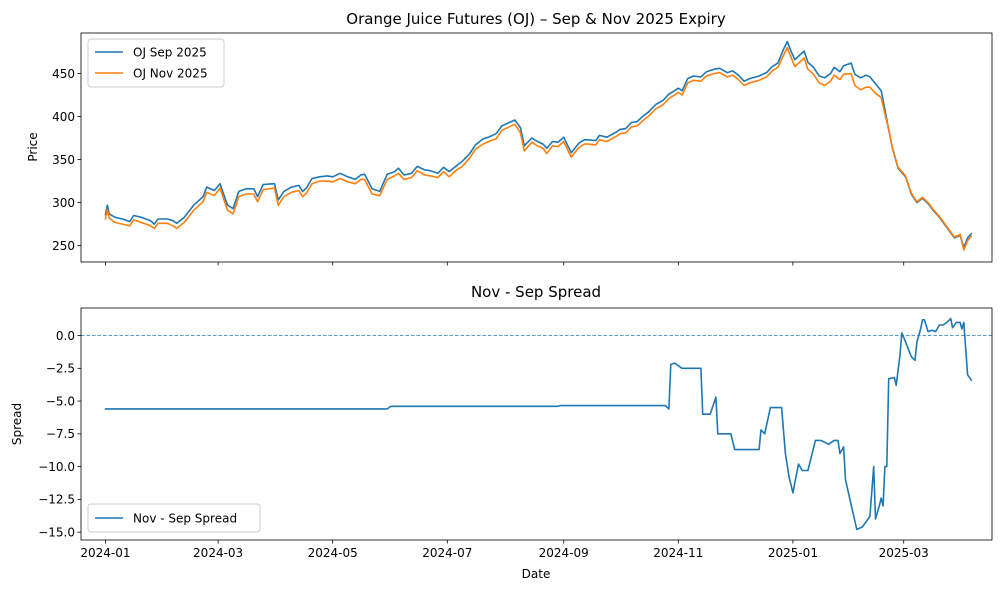 The width and height of the screenshot is (1003, 590). What do you see at coordinates (170, 53) in the screenshot?
I see `legend-label-oj-sep: OJ Sep 2025` at bounding box center [170, 53].